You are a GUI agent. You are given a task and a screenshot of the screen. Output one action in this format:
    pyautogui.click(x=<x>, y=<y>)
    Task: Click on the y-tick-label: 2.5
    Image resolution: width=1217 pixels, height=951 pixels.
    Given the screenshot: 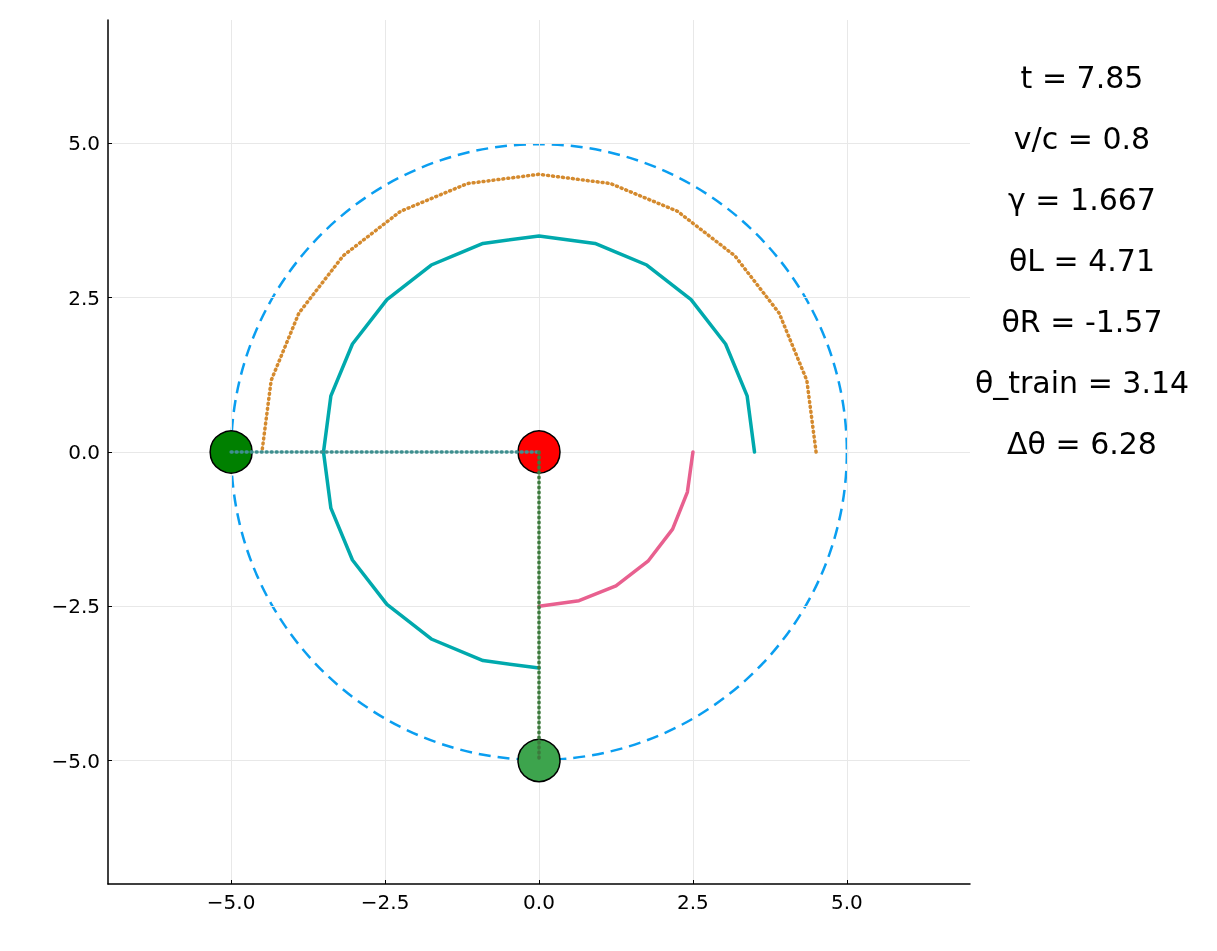 What is the action you would take?
    pyautogui.click(x=84, y=297)
    